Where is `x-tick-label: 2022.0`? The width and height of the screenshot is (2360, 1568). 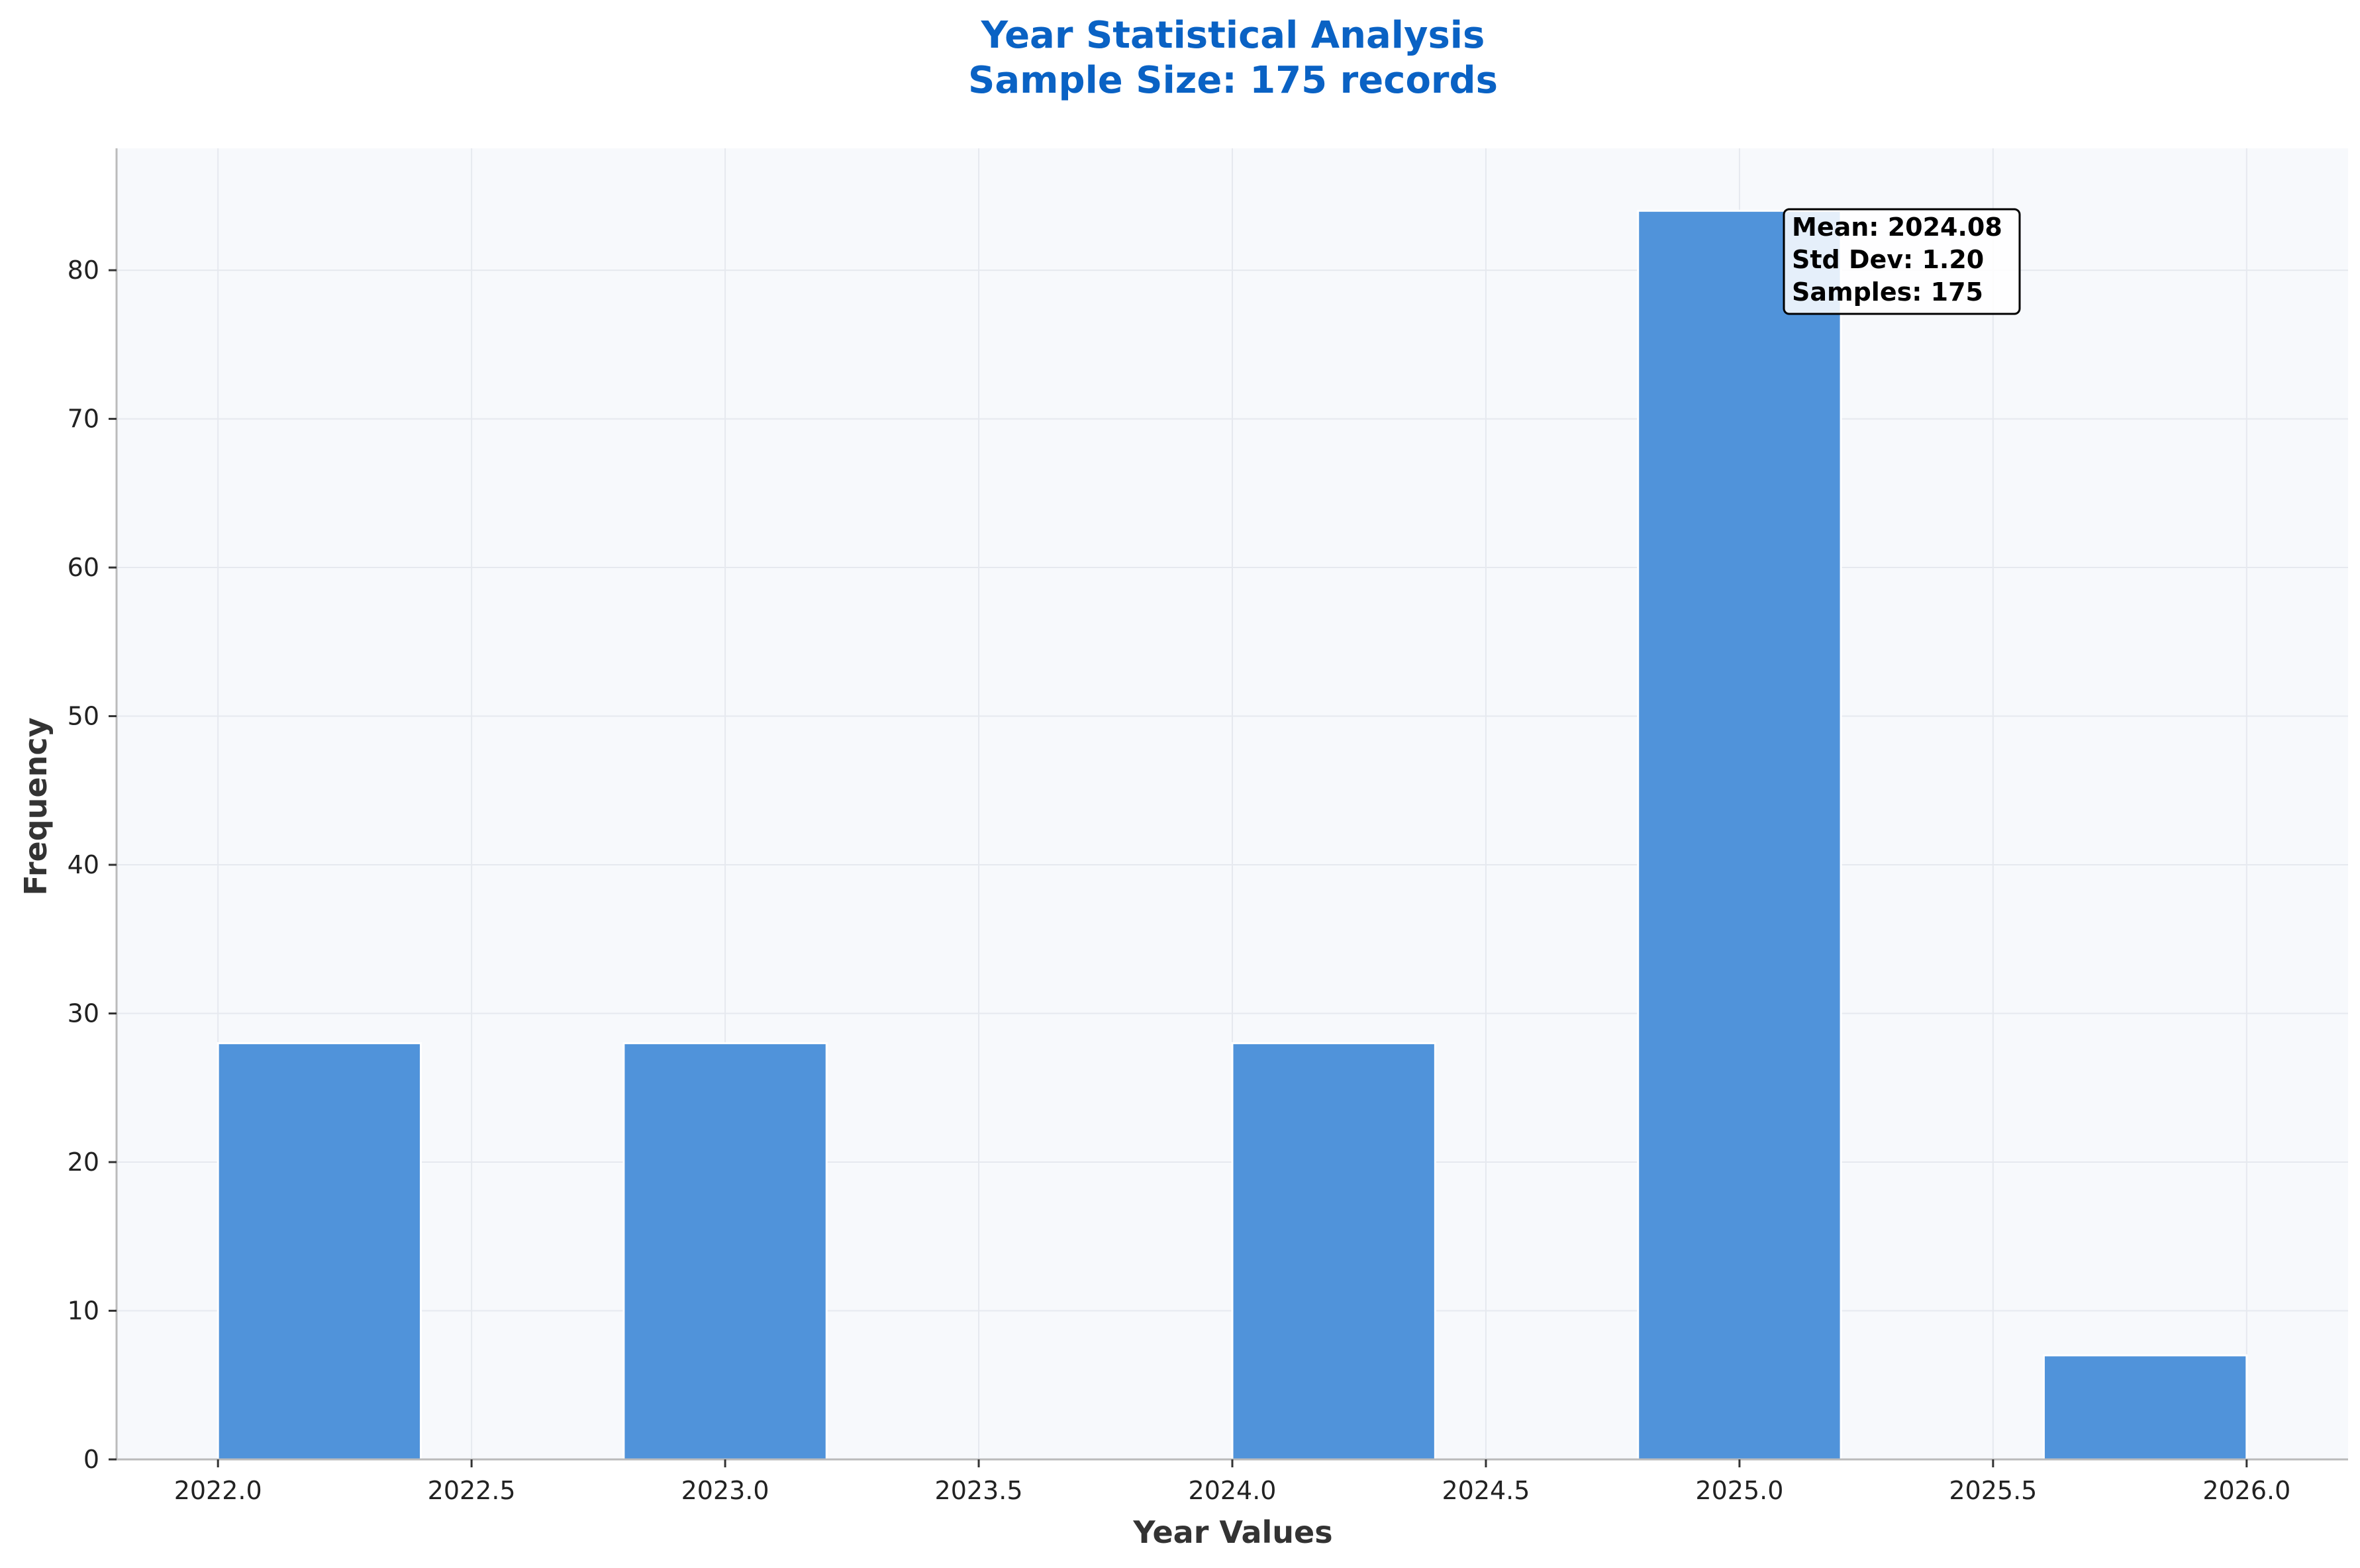 x-tick-label: 2022.0 is located at coordinates (218, 1490).